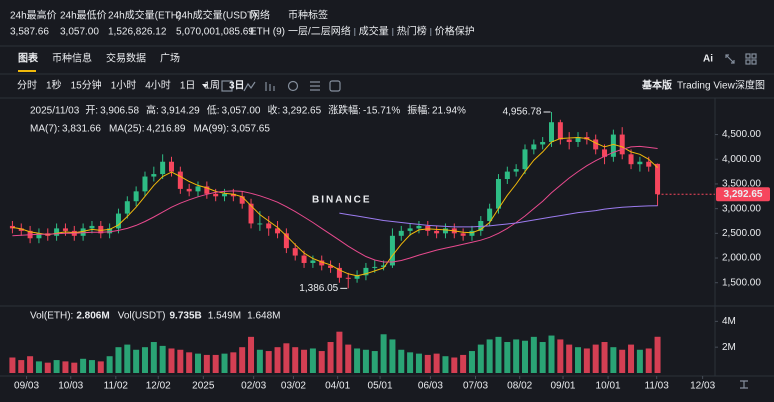 The width and height of the screenshot is (774, 402). What do you see at coordinates (116, 386) in the screenshot?
I see `x-tick-label: 11/02` at bounding box center [116, 386].